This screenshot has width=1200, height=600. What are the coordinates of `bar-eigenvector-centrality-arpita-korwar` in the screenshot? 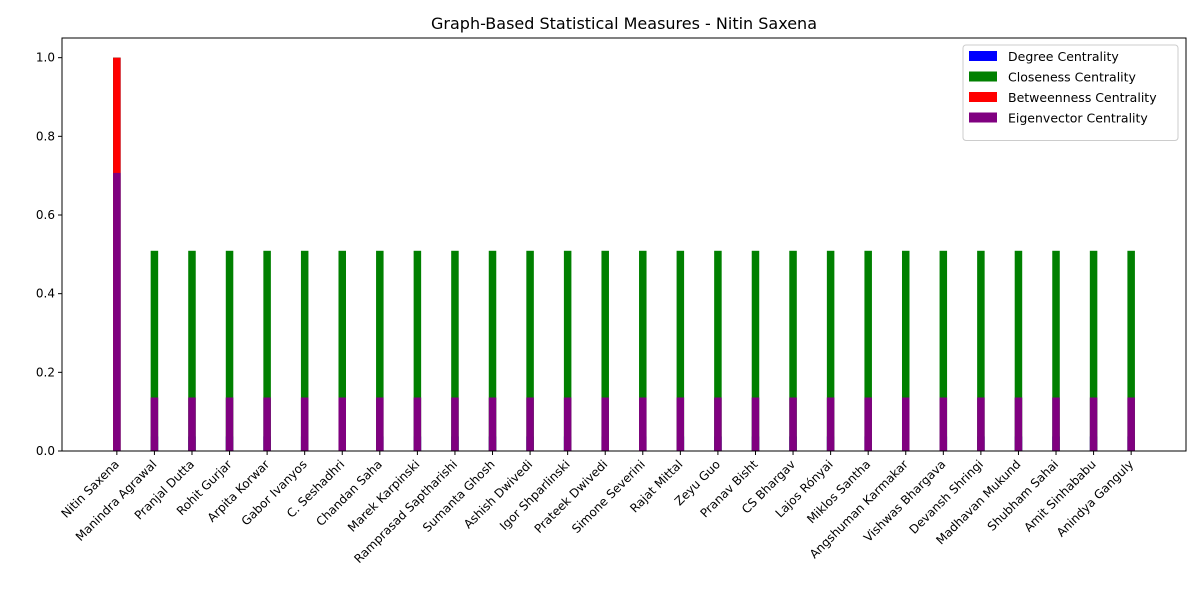 It's located at (267, 424).